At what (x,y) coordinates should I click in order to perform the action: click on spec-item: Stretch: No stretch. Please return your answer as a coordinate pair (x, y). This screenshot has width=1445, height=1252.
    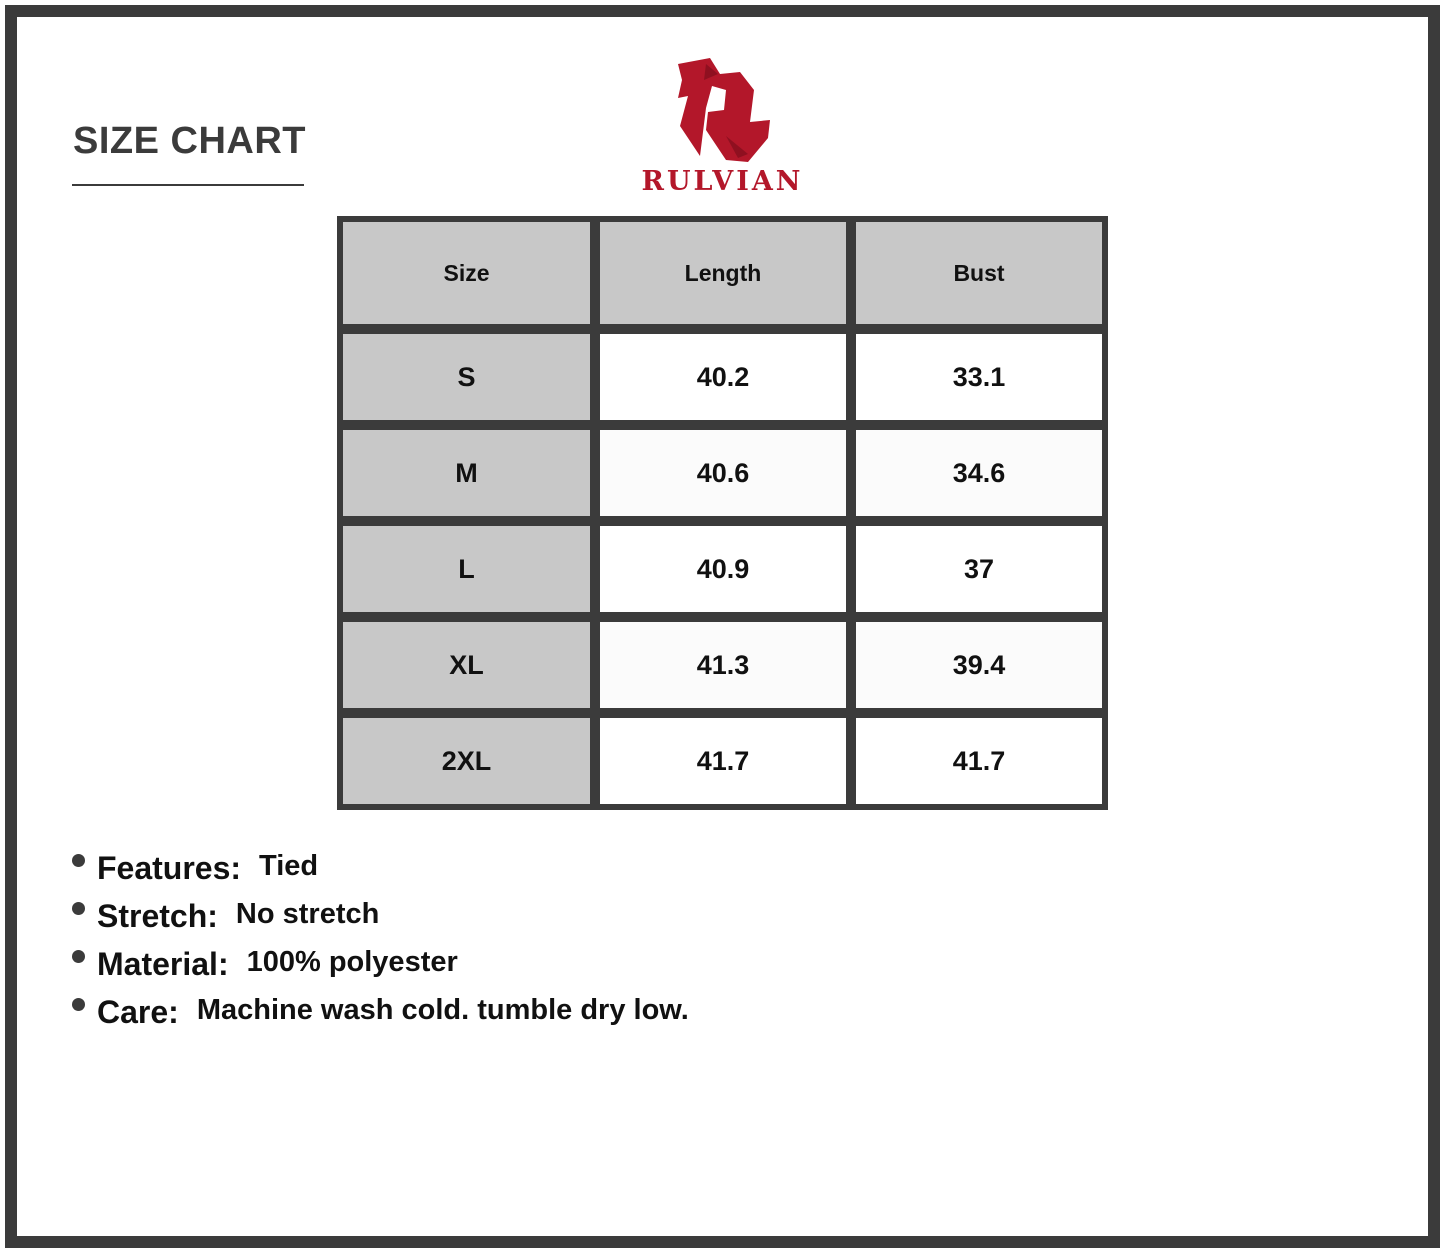
    Looking at the image, I should click on (380, 922).